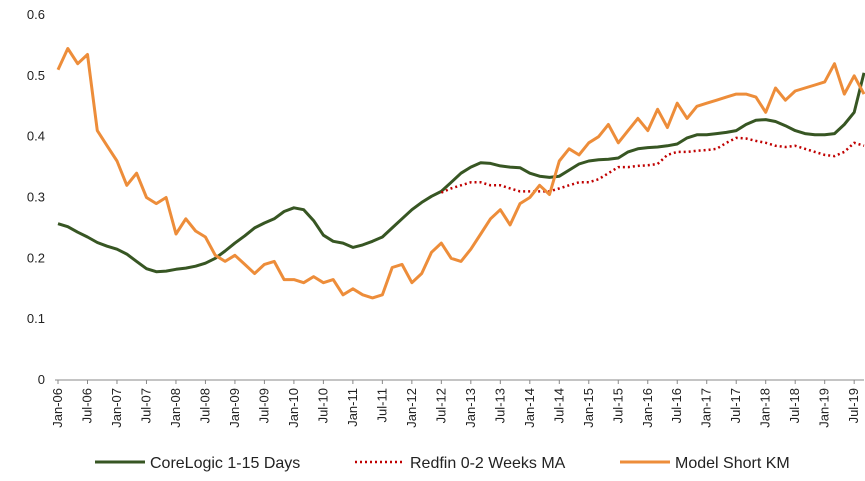  What do you see at coordinates (36, 14) in the screenshot?
I see `y-tick-label: 0.6` at bounding box center [36, 14].